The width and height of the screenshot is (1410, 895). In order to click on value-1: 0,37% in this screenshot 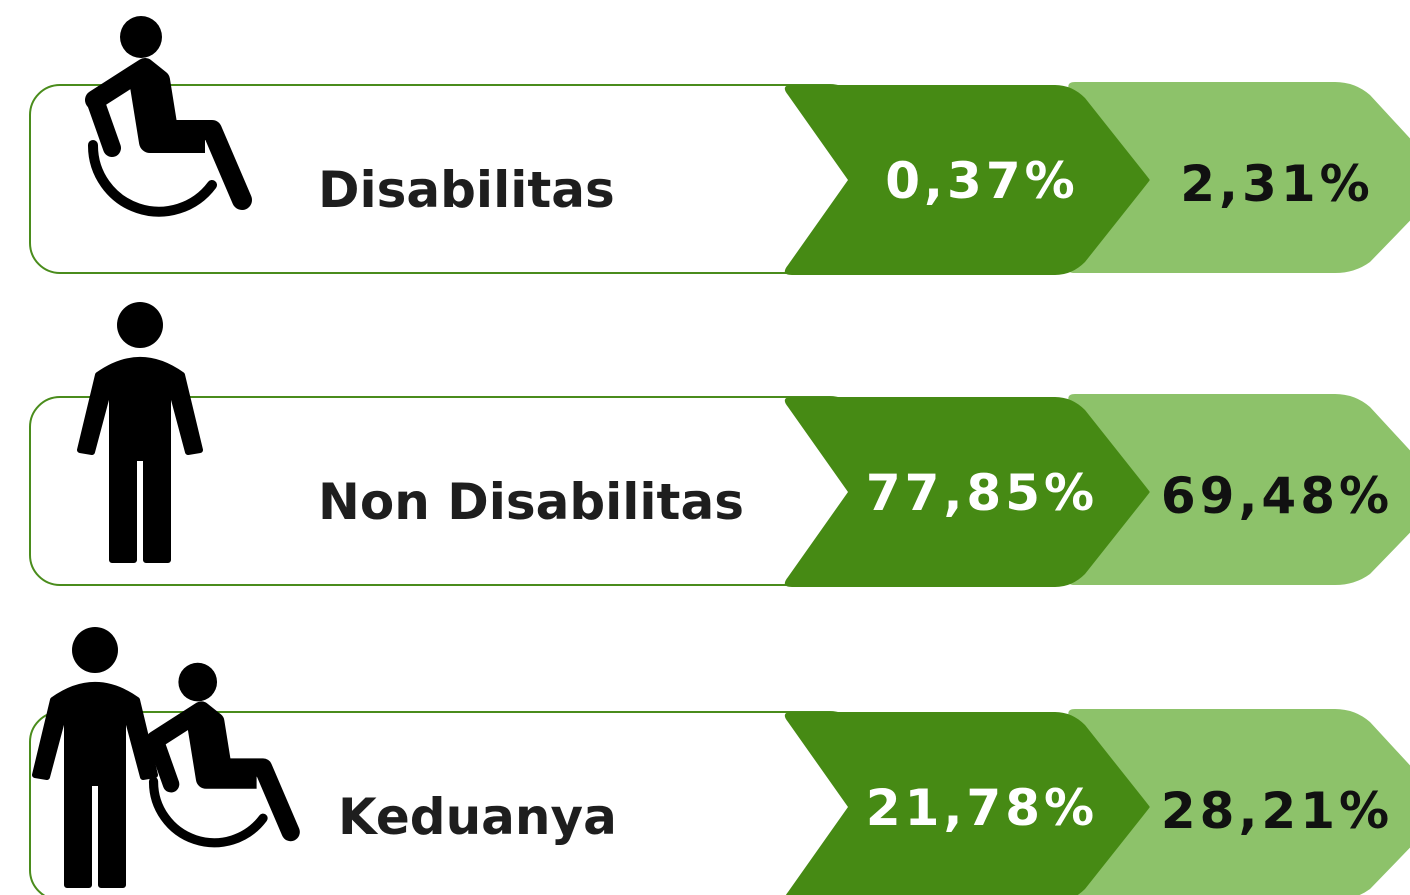, I will do `click(981, 181)`.